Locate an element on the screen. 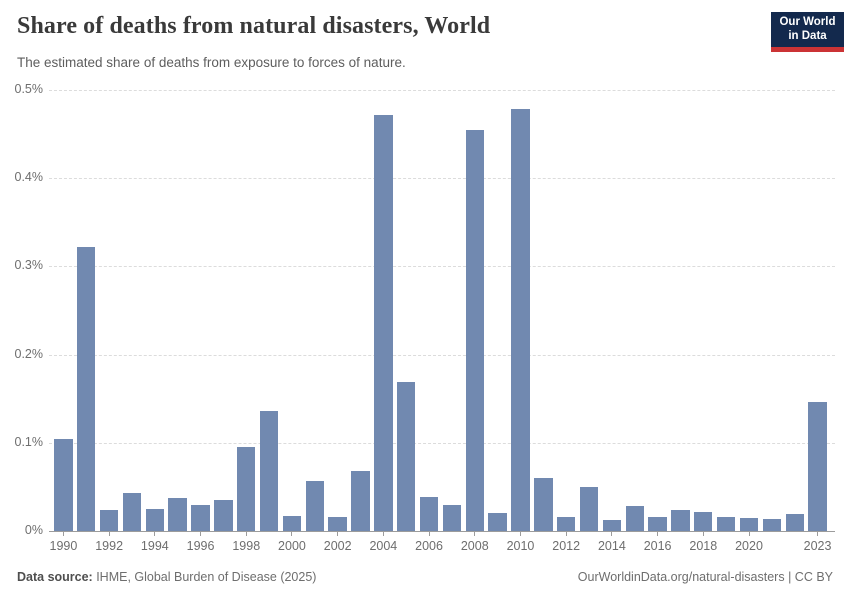  y-axis-label: 0.3% is located at coordinates (29, 265).